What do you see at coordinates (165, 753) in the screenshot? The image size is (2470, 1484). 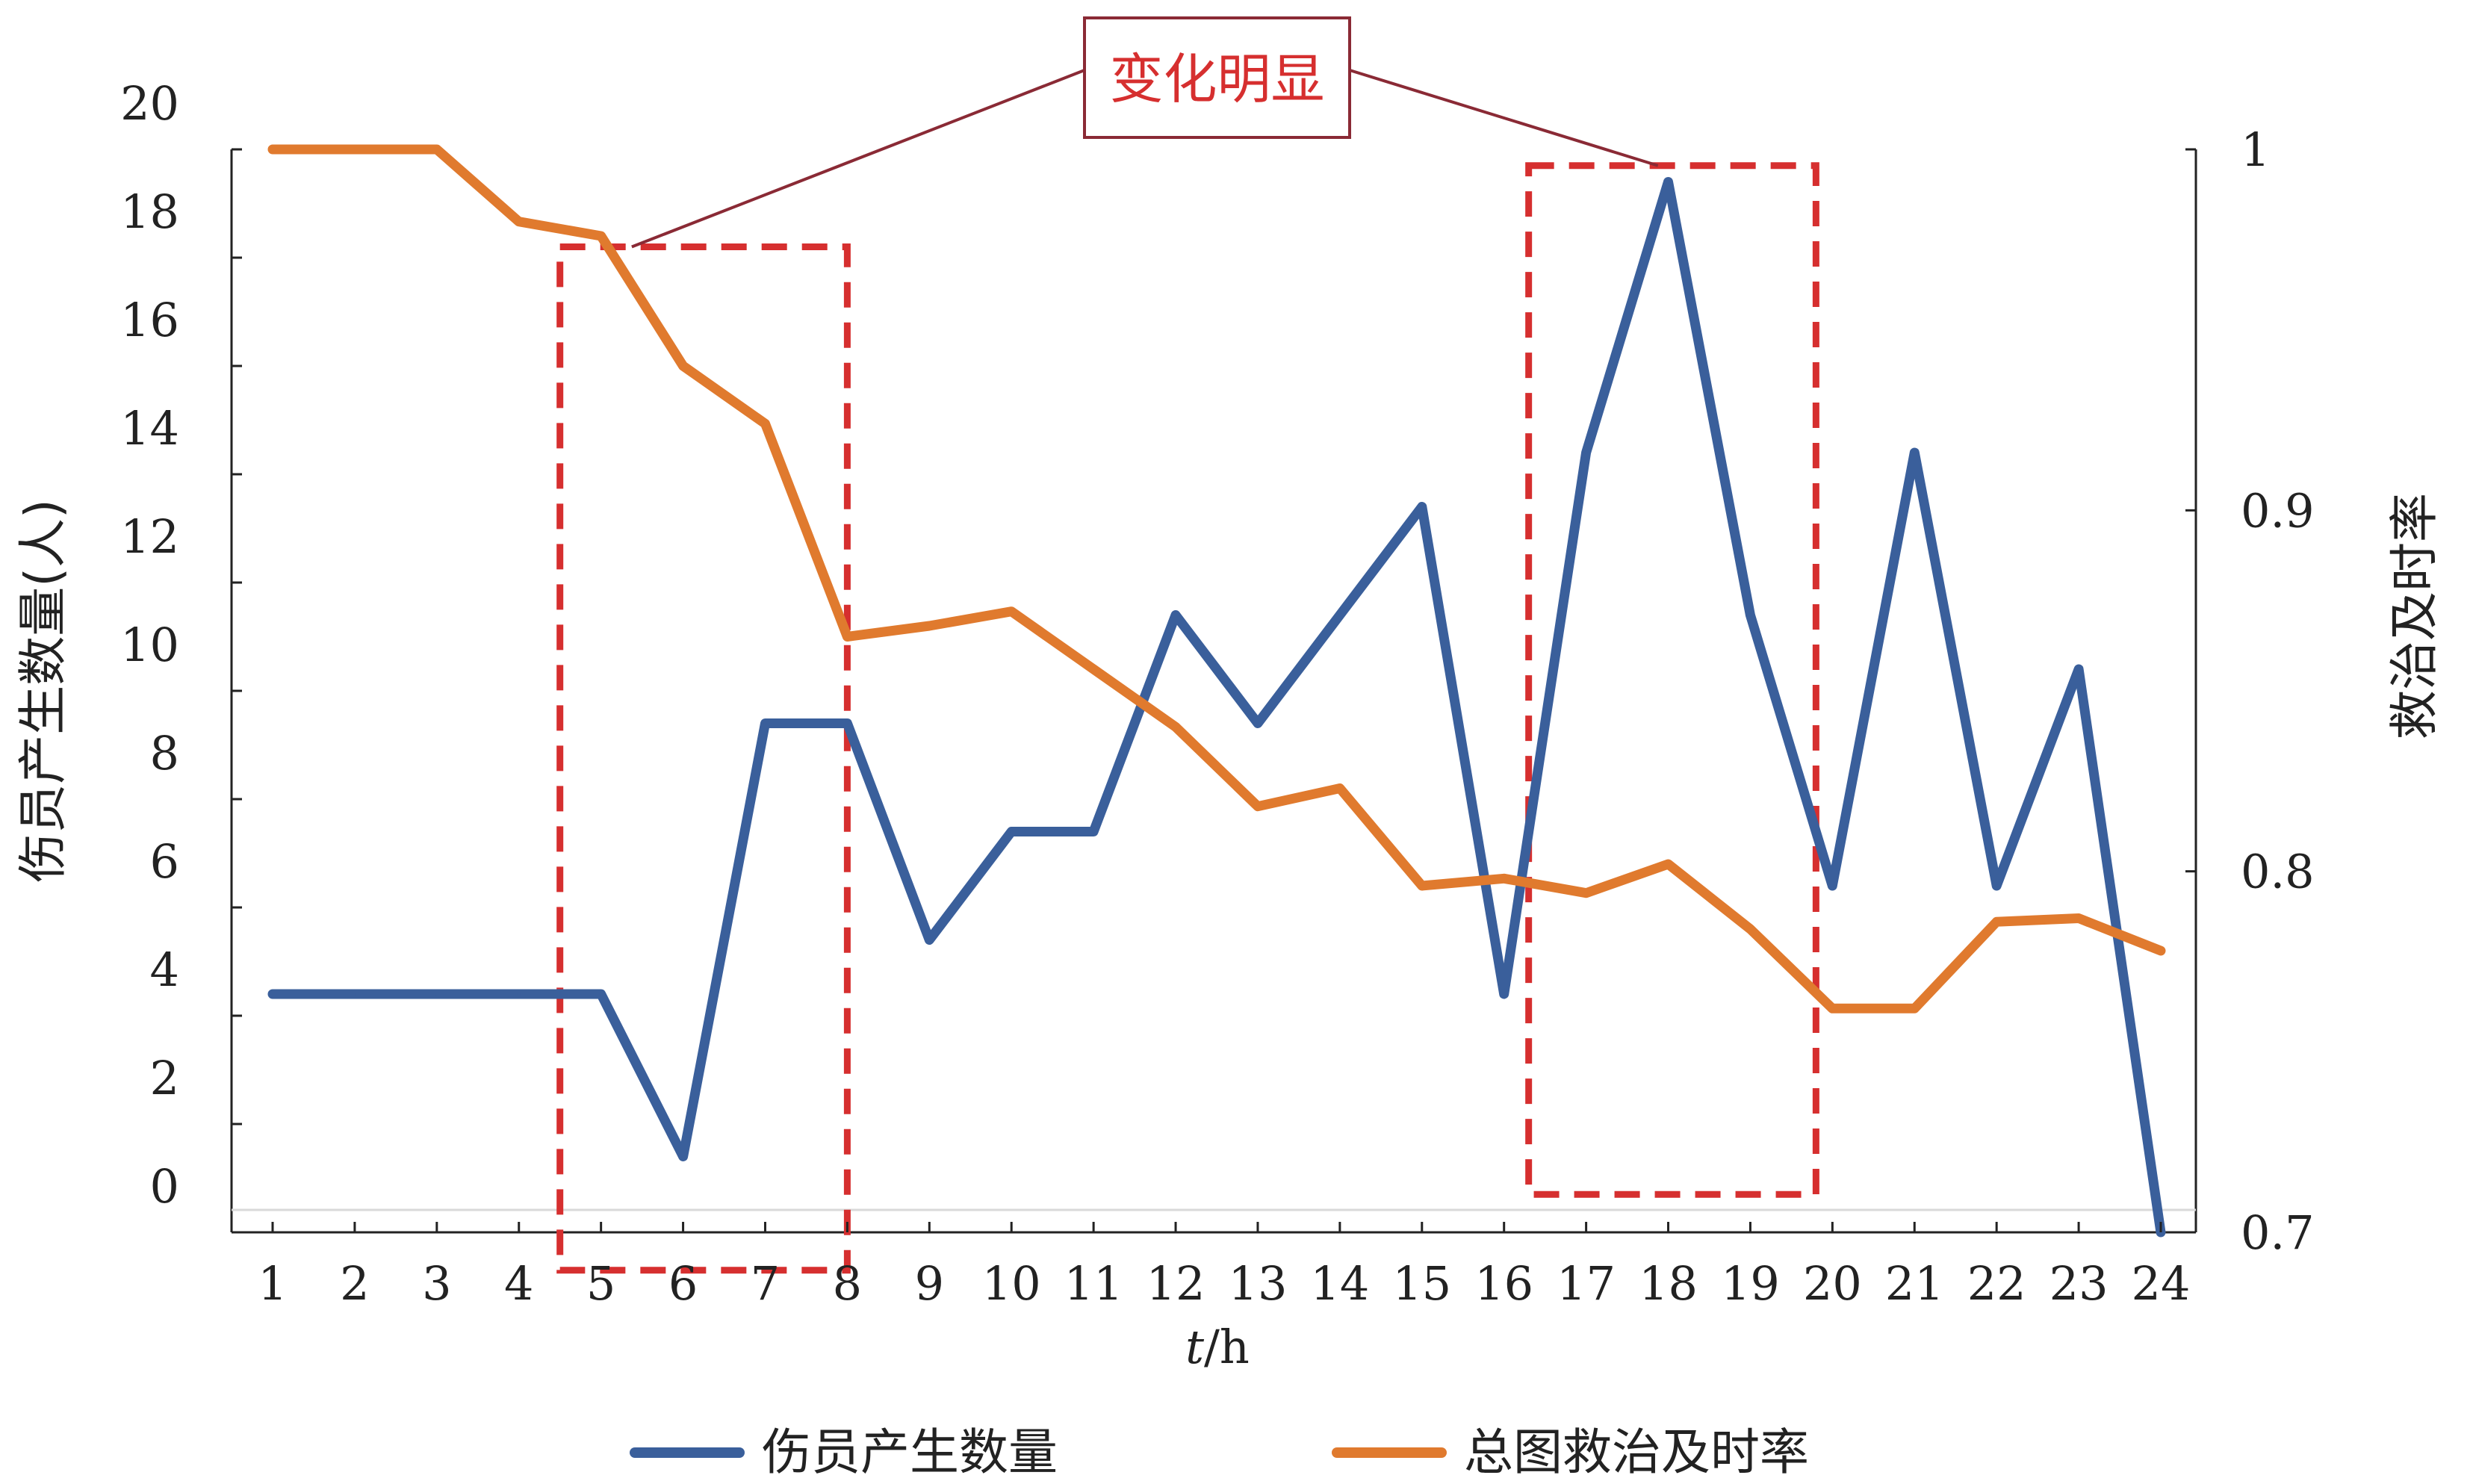 I see `y-left-tick-label: 8` at bounding box center [165, 753].